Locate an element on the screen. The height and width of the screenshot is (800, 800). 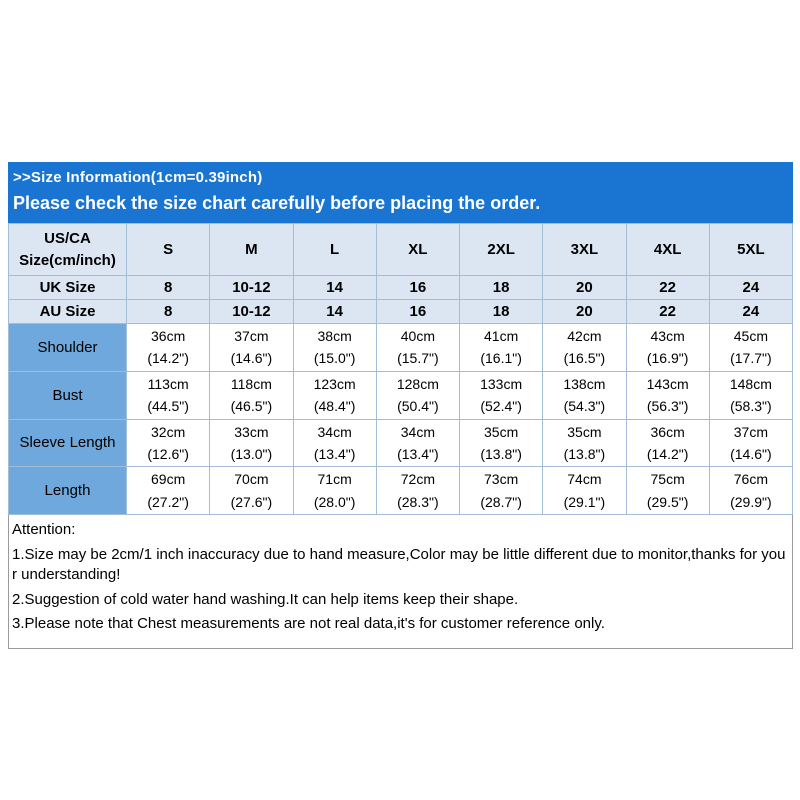
cm-value: 43cm is located at coordinates (667, 336).